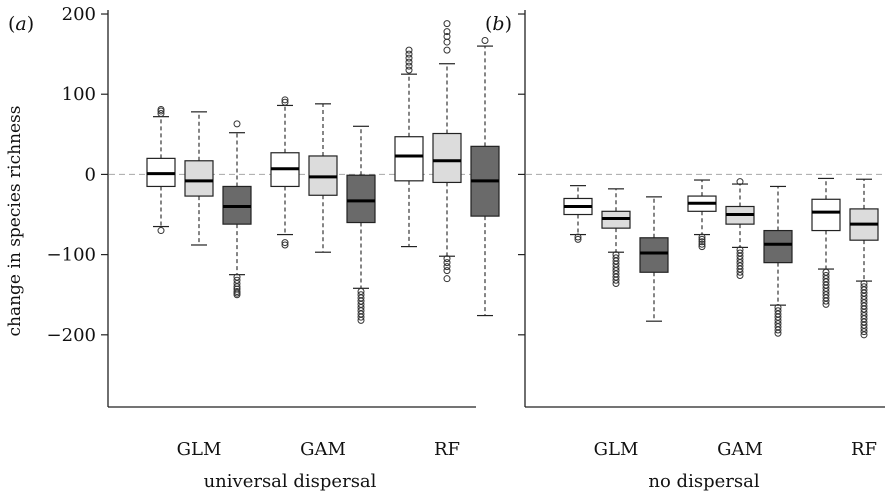 The height and width of the screenshot is (495, 885). I want to click on panel-b-x-axis-title: no dispersal, so click(703, 481).